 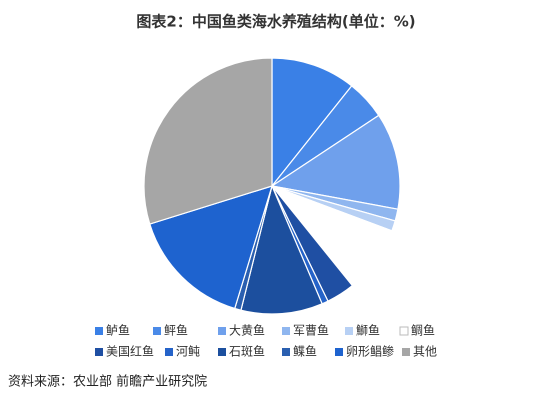 What do you see at coordinates (370, 352) in the screenshot?
I see `legend-label: 卵形鲳鲹` at bounding box center [370, 352].